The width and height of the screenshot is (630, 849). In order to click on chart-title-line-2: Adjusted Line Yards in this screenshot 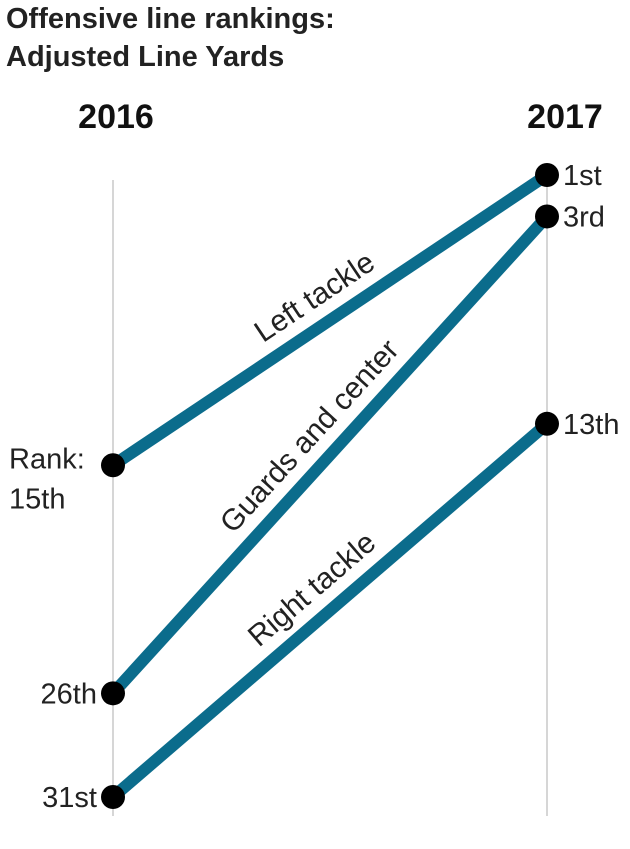, I will do `click(145, 57)`.